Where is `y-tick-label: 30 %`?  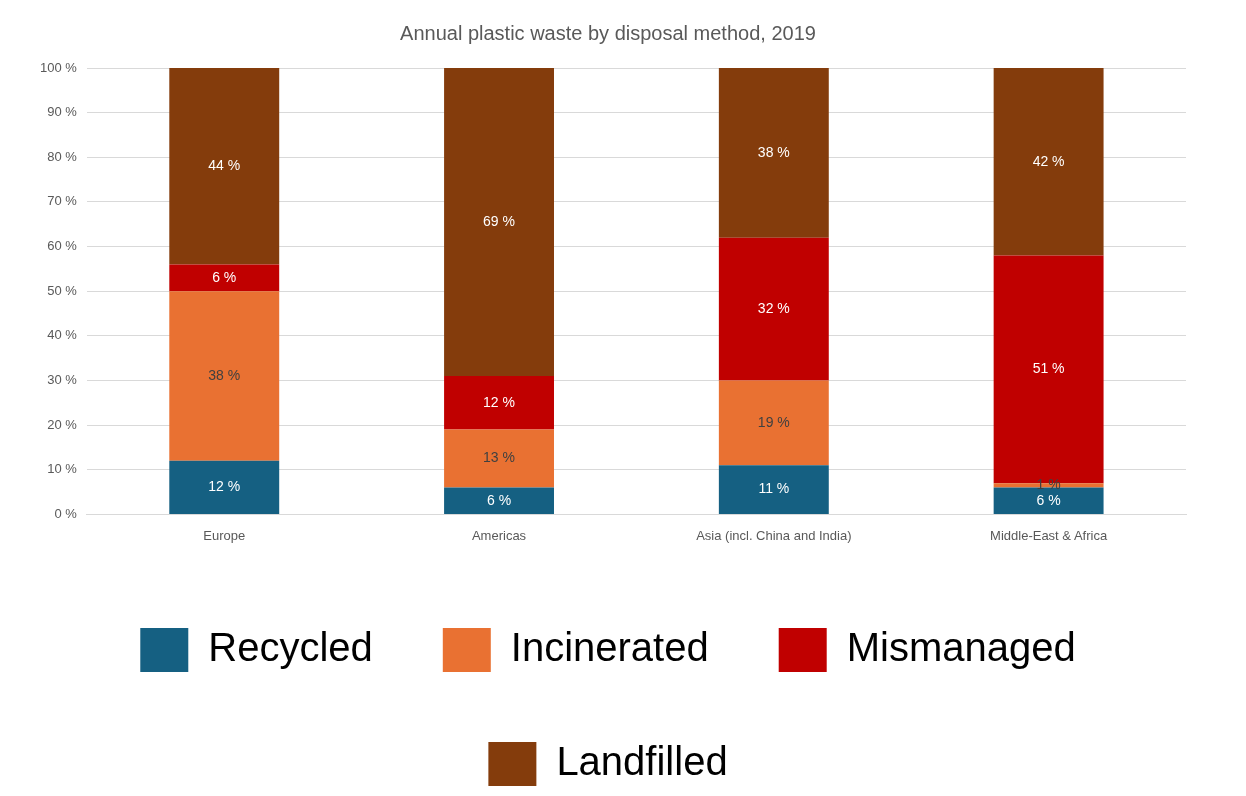 y-tick-label: 30 % is located at coordinates (62, 380).